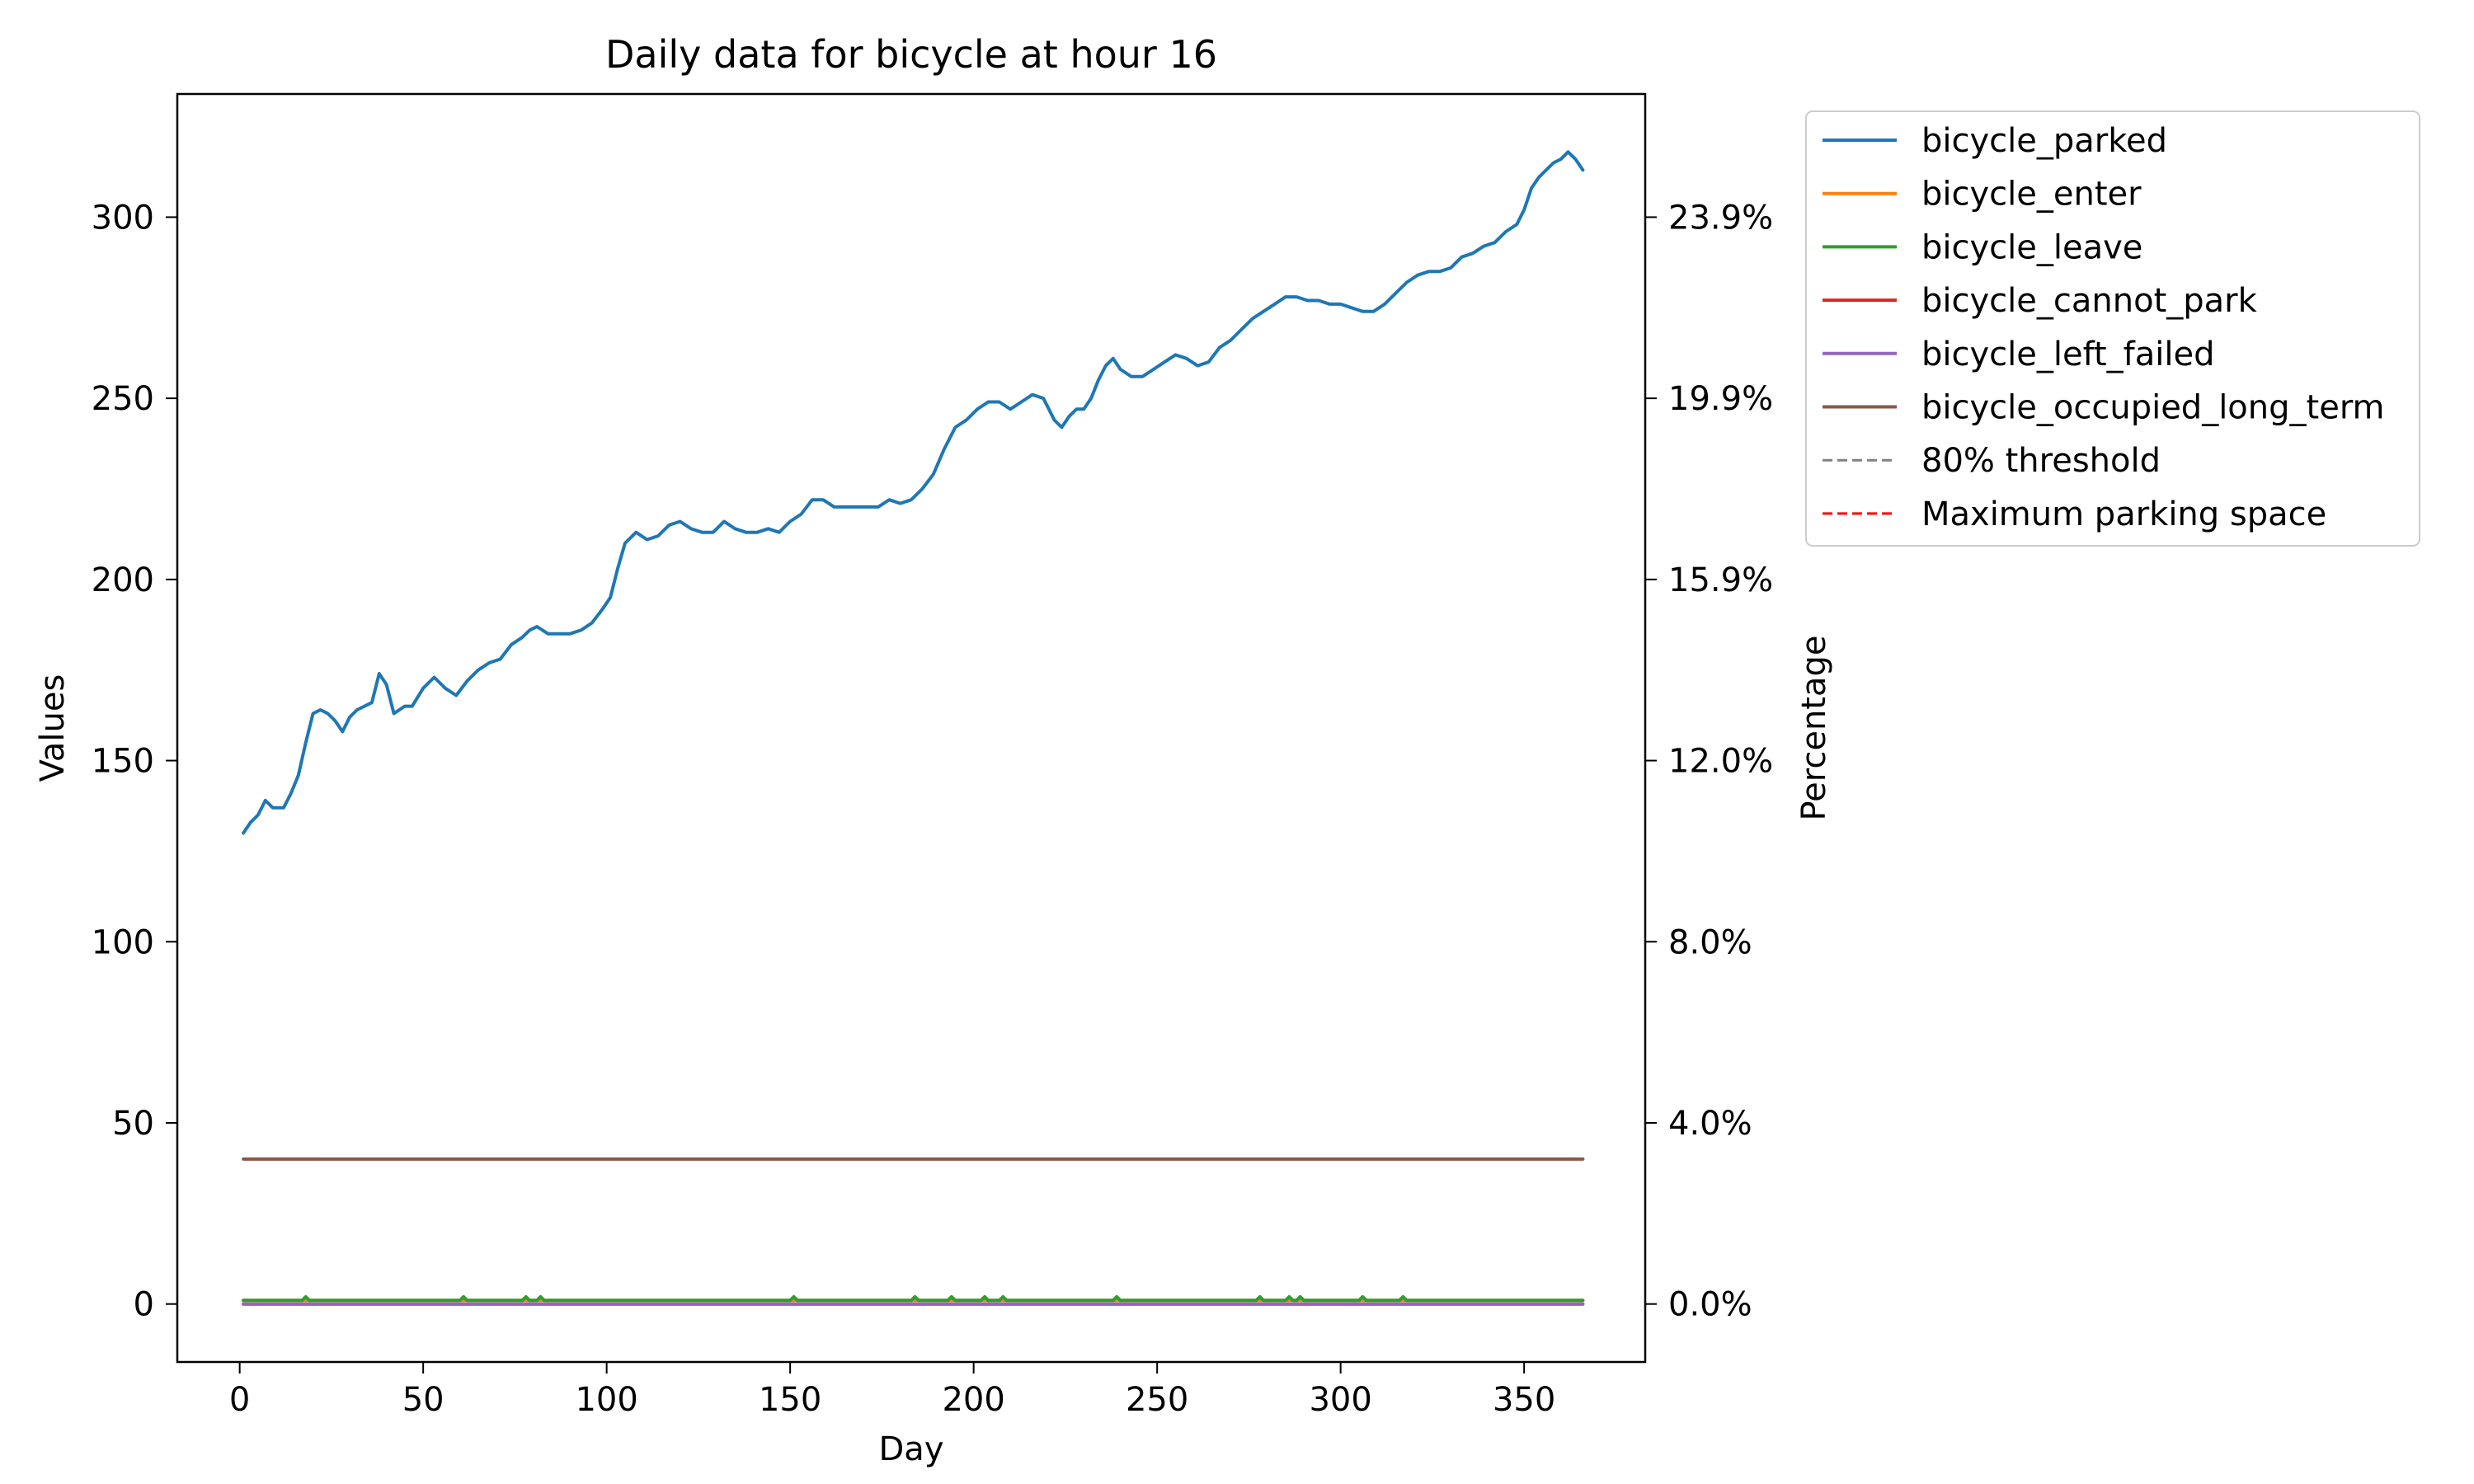 The image size is (2474, 1484). What do you see at coordinates (2123, 514) in the screenshot?
I see `legend-label-maximum-parking-space: Maximum parking space` at bounding box center [2123, 514].